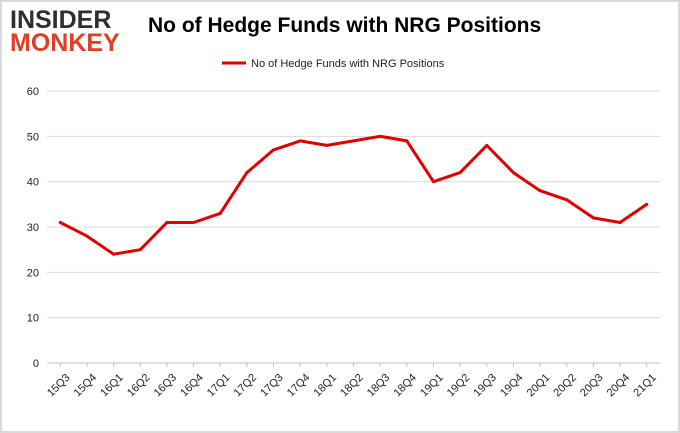 This screenshot has height=433, width=680. What do you see at coordinates (379, 386) in the screenshot?
I see `x-tick-label: 18Q3` at bounding box center [379, 386].